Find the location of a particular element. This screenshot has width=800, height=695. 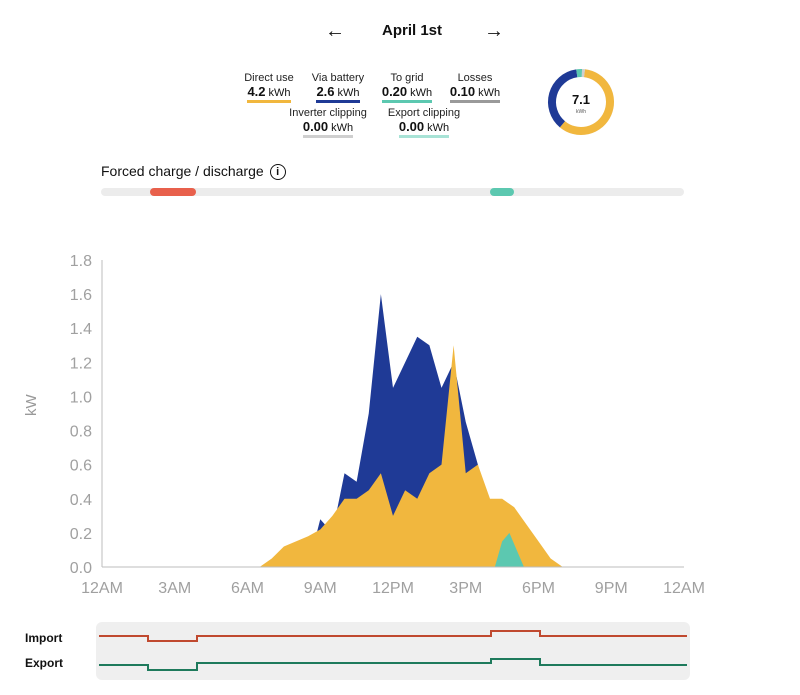

x-tick-label: 9PM is located at coordinates (611, 588).